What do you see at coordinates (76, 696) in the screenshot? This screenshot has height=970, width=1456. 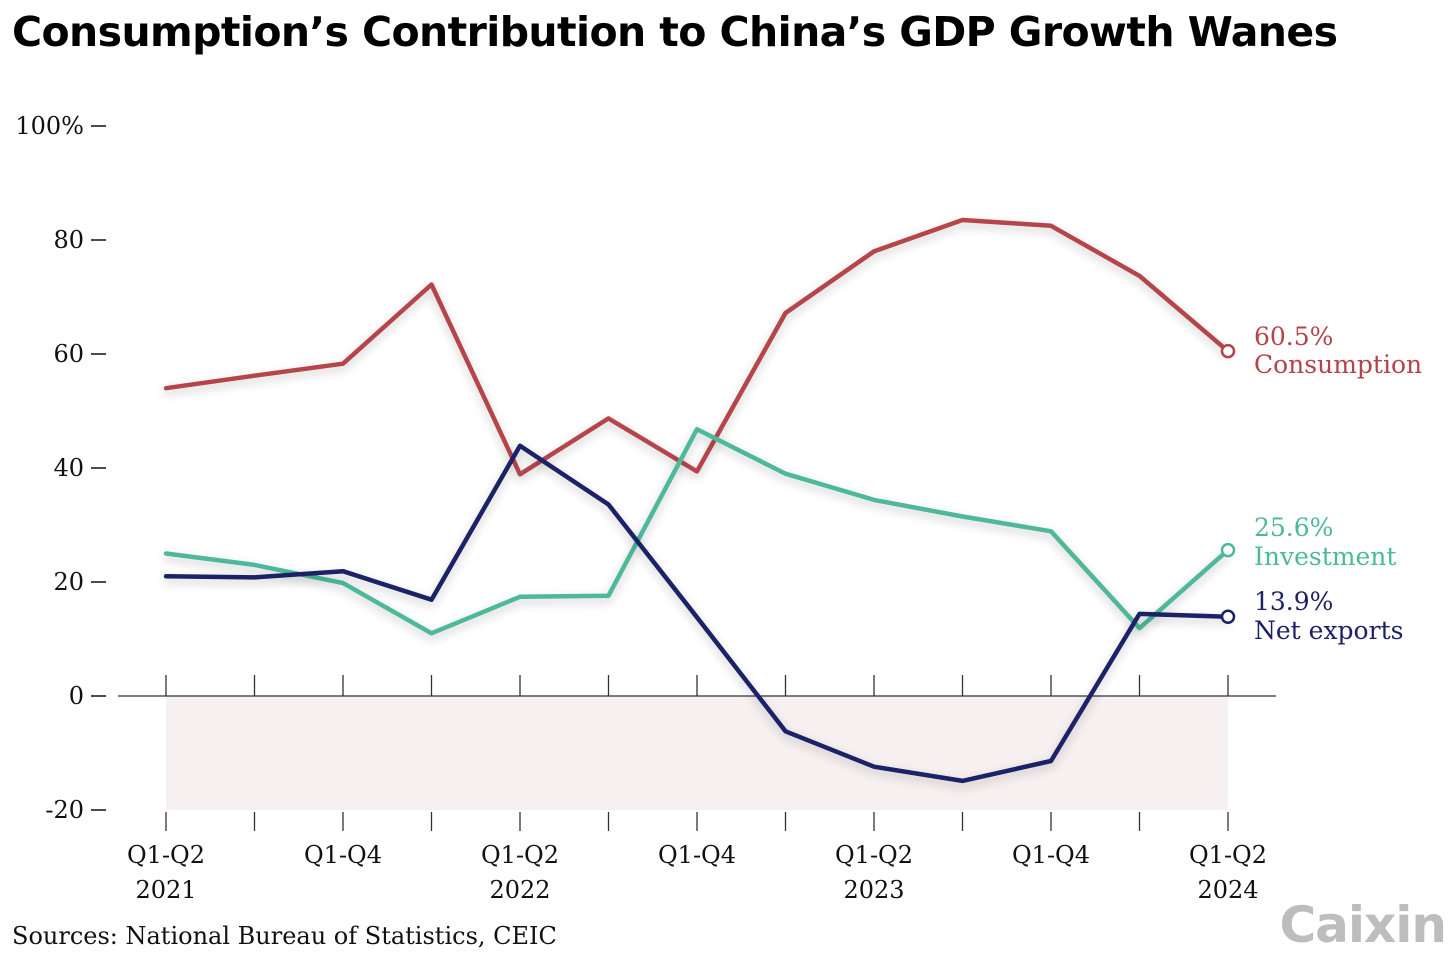 I see `y-tick-label: 0` at bounding box center [76, 696].